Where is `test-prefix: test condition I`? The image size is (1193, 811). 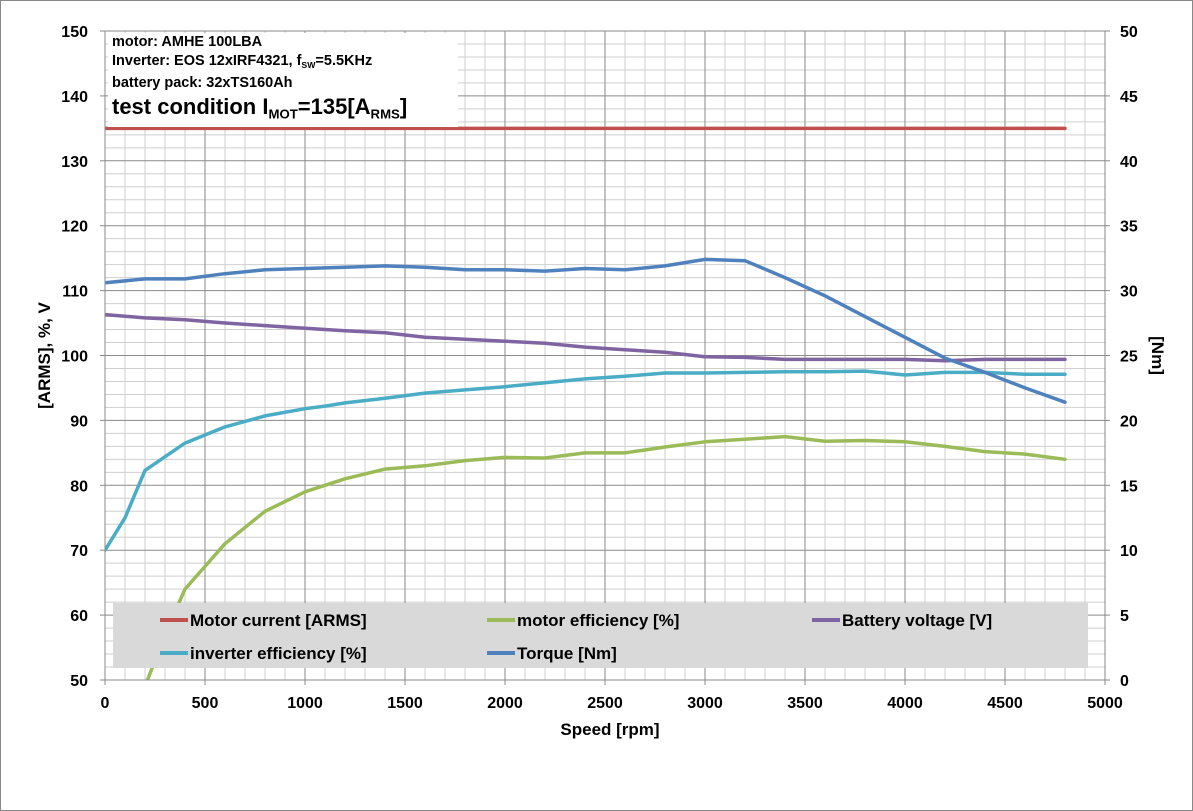
test-prefix: test condition I is located at coordinates (190, 106).